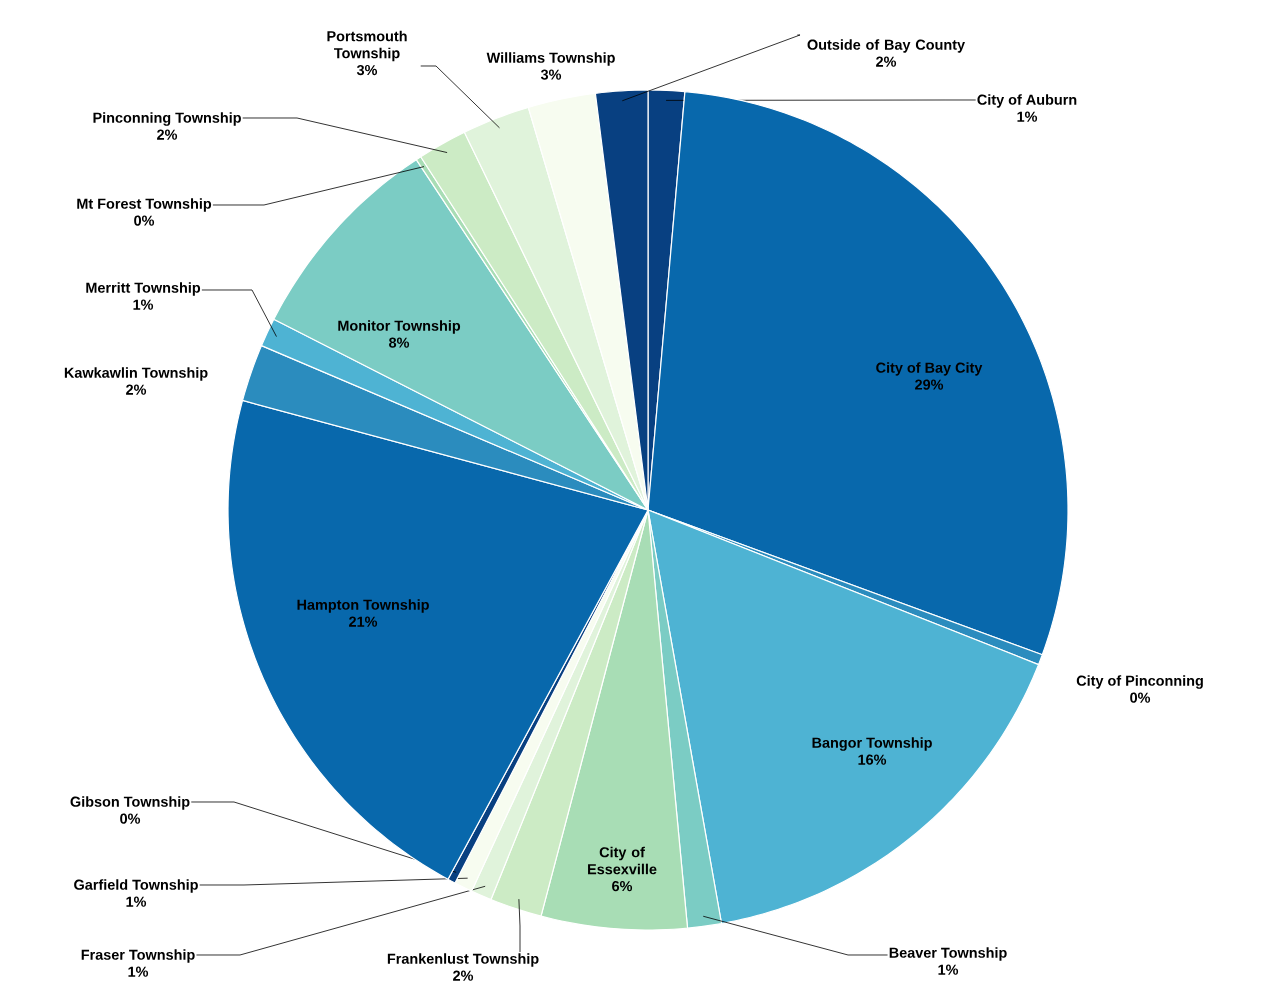 Image resolution: width=1261 pixels, height=996 pixels. What do you see at coordinates (136, 886) in the screenshot?
I see `slice-label: Garfield Township` at bounding box center [136, 886].